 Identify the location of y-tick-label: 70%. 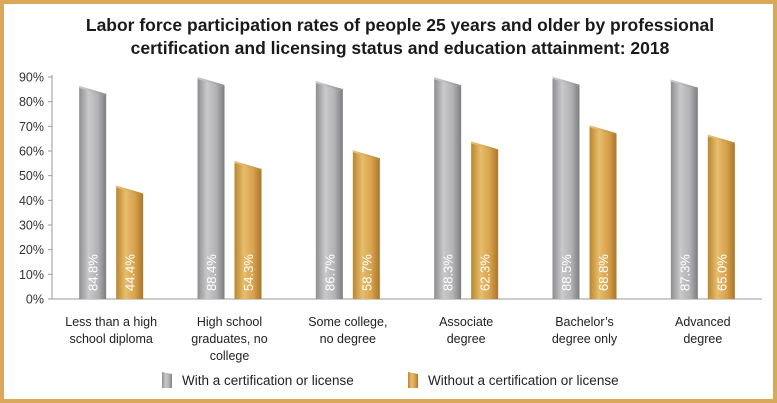
(31, 127).